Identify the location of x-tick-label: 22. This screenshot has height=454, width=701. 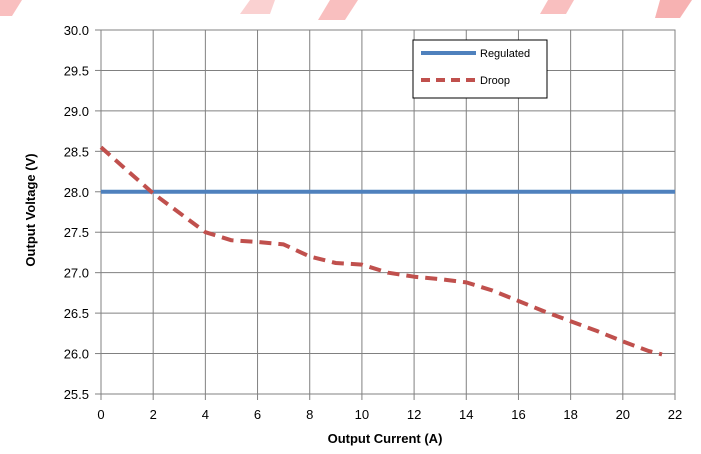
(675, 414).